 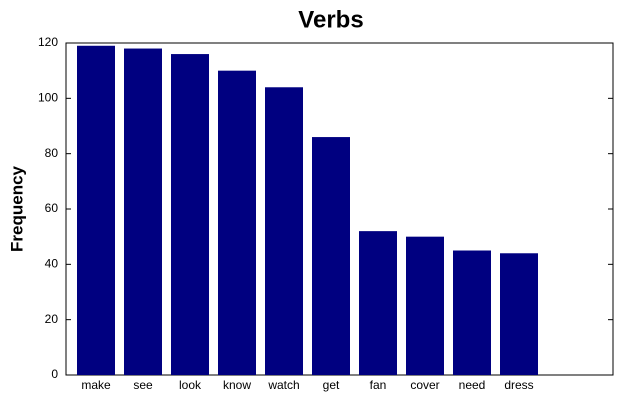 I want to click on x-tick-label: need, so click(x=472, y=385).